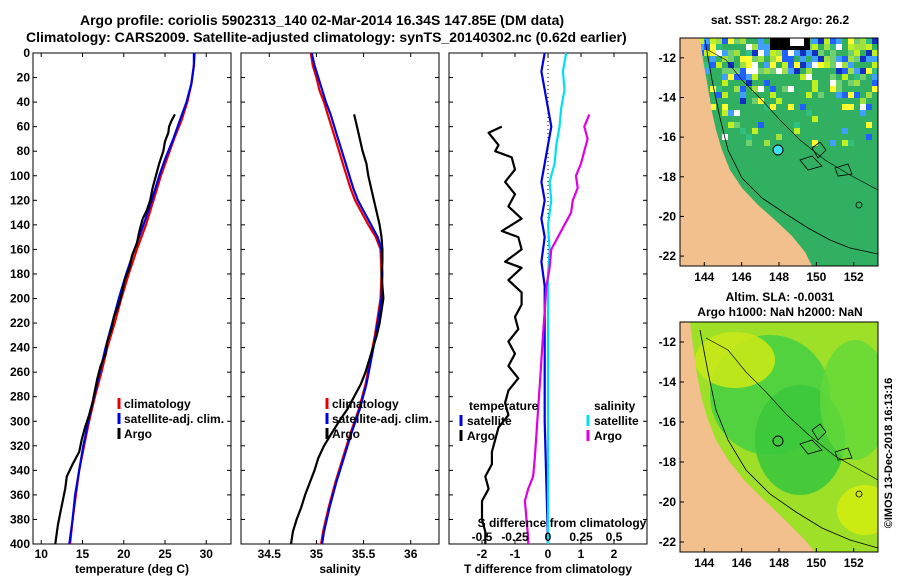 Image resolution: width=900 pixels, height=580 pixels. I want to click on x-tick-label: 35, so click(317, 554).